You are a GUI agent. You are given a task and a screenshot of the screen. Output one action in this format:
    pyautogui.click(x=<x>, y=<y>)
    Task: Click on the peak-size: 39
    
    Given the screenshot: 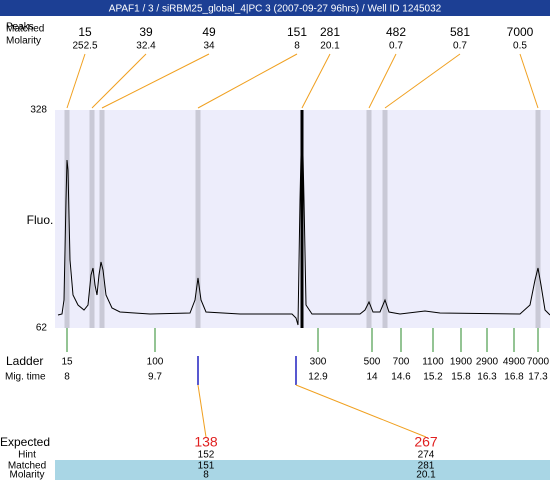 What is the action you would take?
    pyautogui.click(x=146, y=32)
    